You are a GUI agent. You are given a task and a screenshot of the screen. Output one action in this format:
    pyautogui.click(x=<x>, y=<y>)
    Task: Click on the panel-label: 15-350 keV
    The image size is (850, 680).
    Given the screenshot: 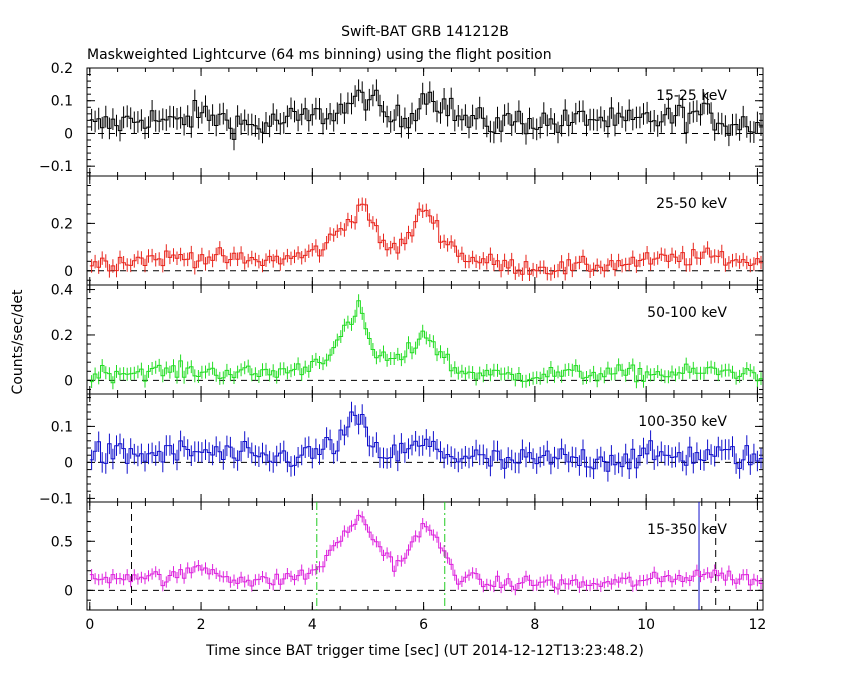 What is the action you would take?
    pyautogui.click(x=687, y=530)
    